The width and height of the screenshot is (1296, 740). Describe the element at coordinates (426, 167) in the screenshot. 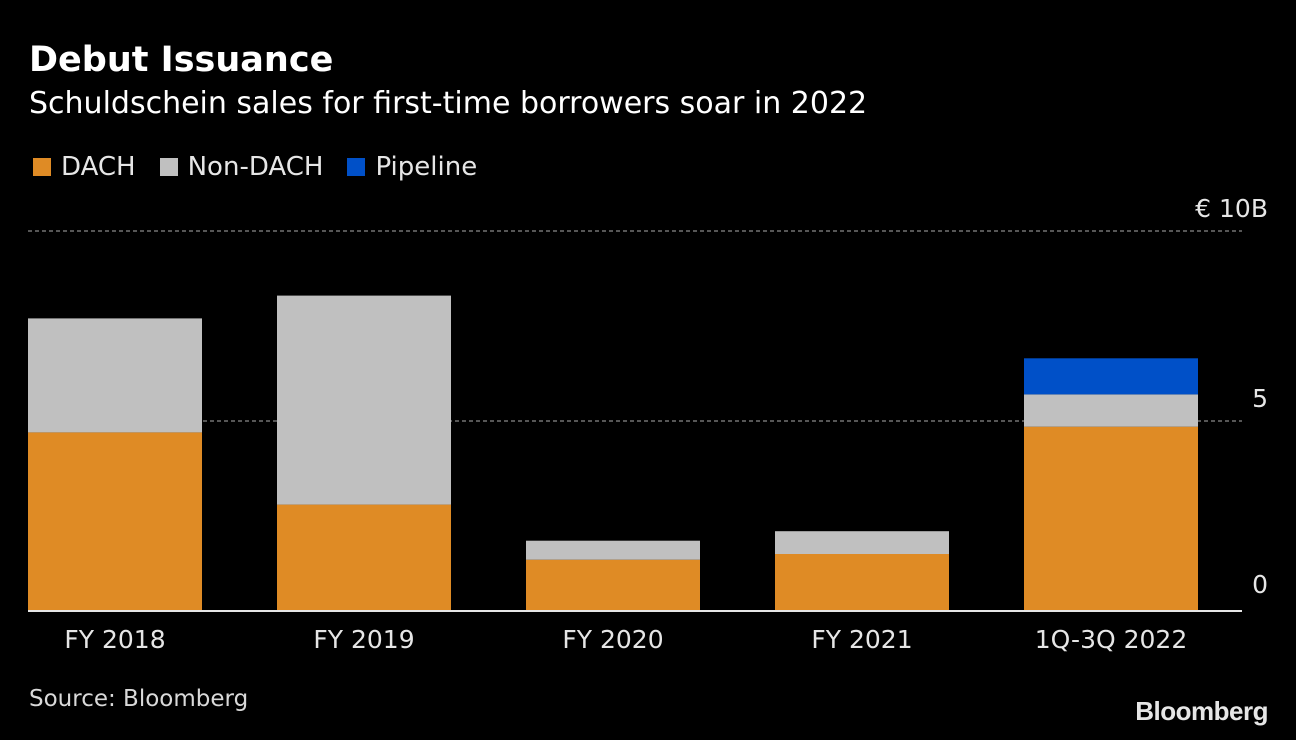

I see `legend-label-pipeline: Pipeline` at that location.